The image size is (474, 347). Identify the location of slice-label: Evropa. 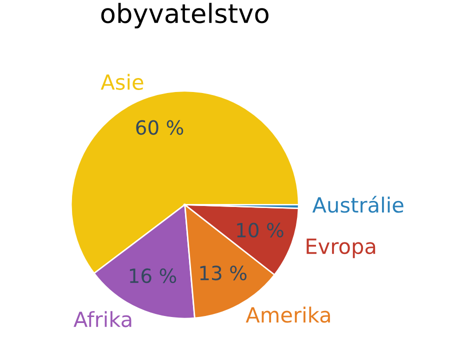
(341, 248).